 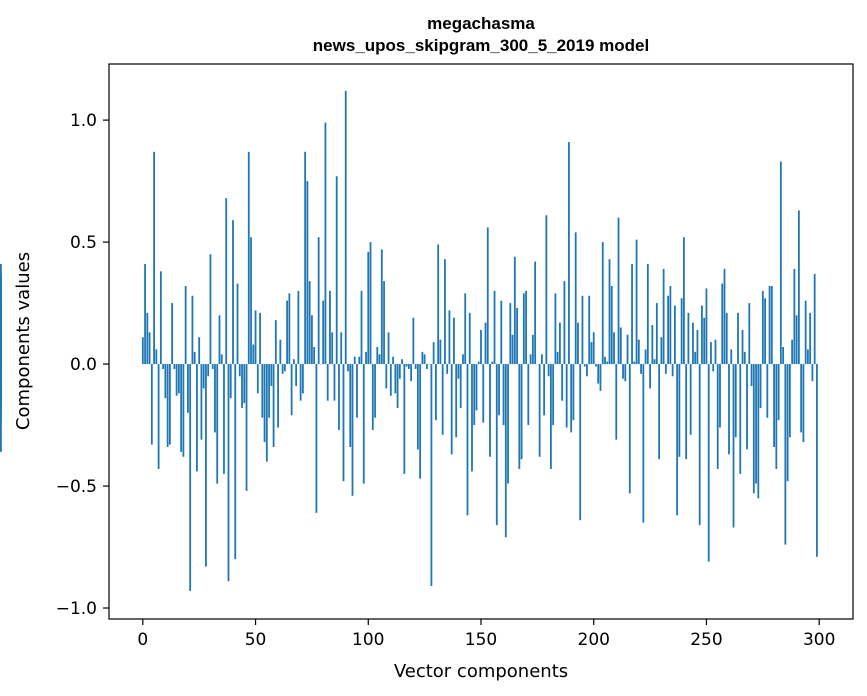 What do you see at coordinates (481, 640) in the screenshot?
I see `x-tick-label: 150` at bounding box center [481, 640].